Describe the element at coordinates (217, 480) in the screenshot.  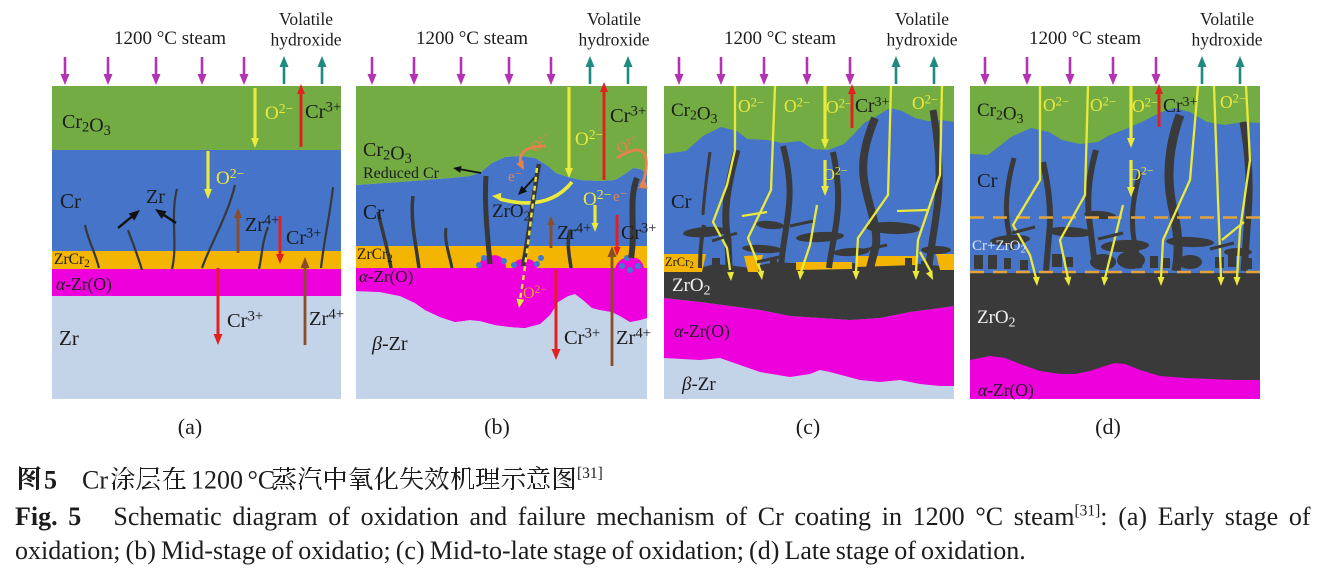
I see `svg-text: 1200` at that location.